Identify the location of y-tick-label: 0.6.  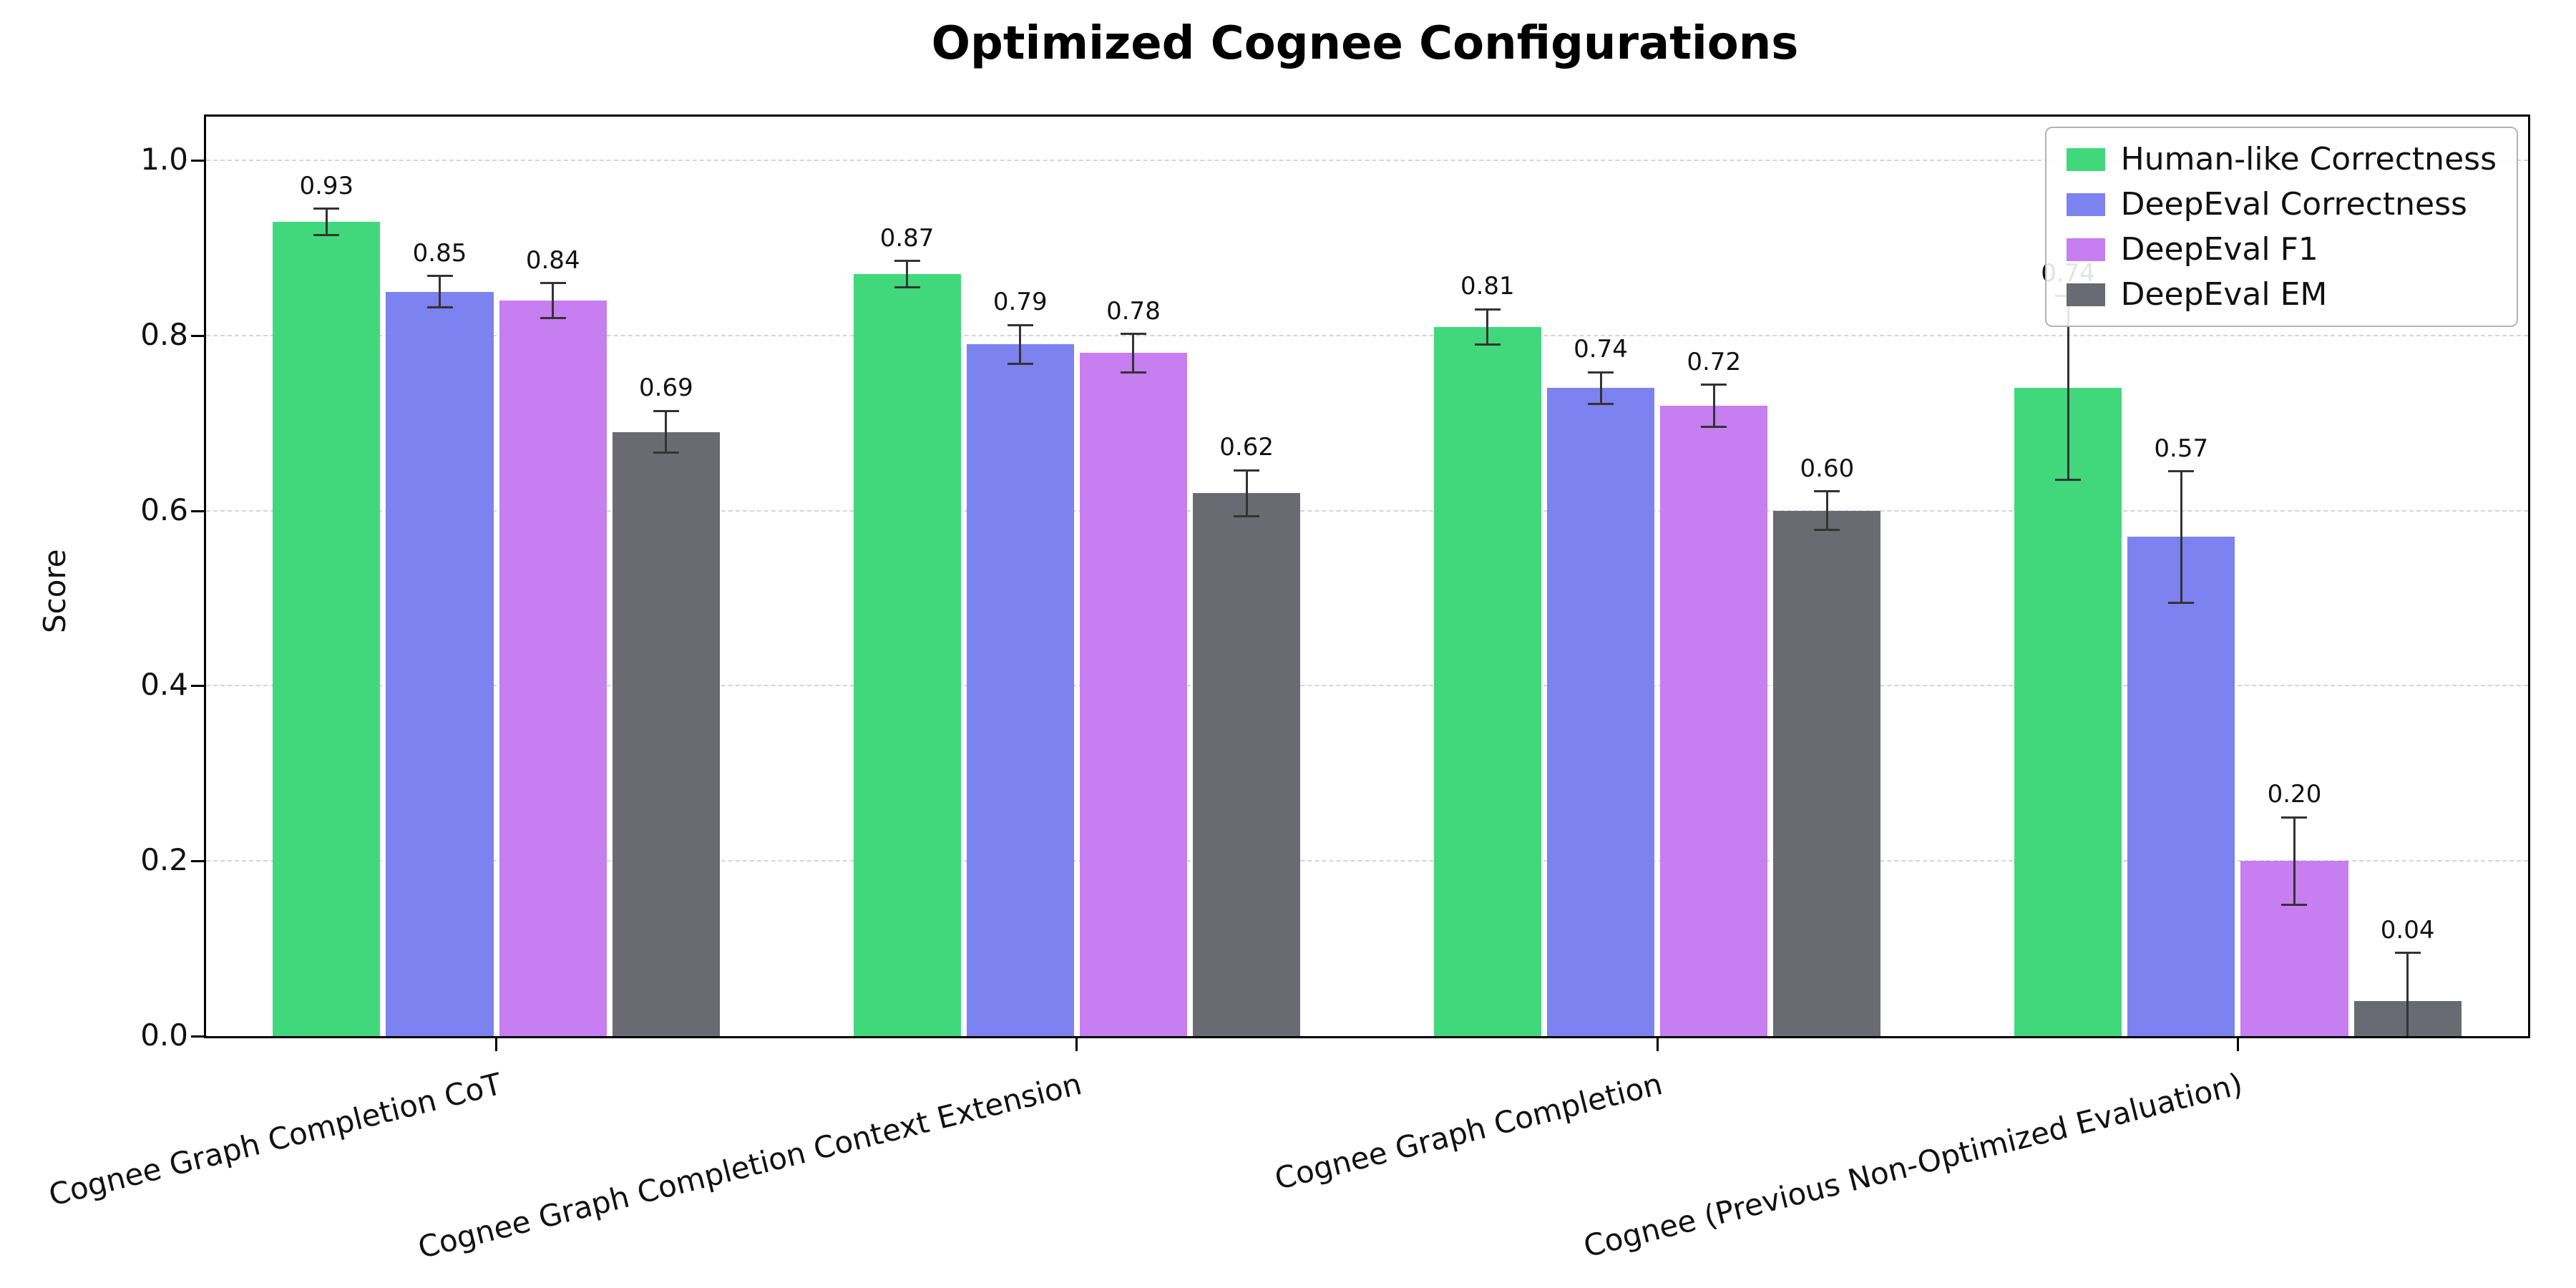
(164, 509).